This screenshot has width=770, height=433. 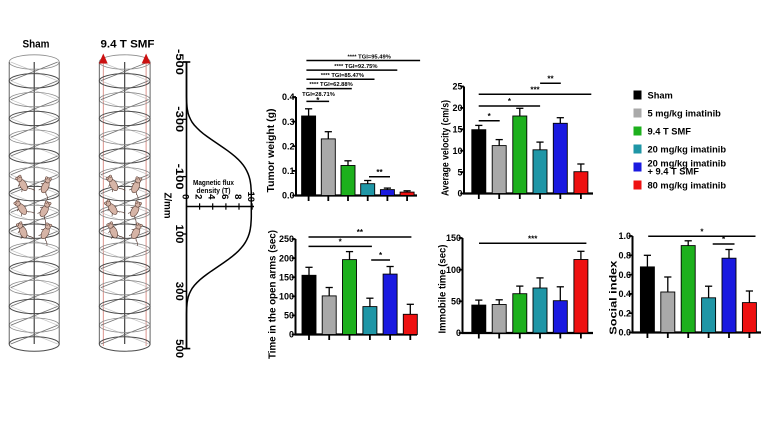 What do you see at coordinates (624, 256) in the screenshot?
I see `svg-text: 0.8` at bounding box center [624, 256].